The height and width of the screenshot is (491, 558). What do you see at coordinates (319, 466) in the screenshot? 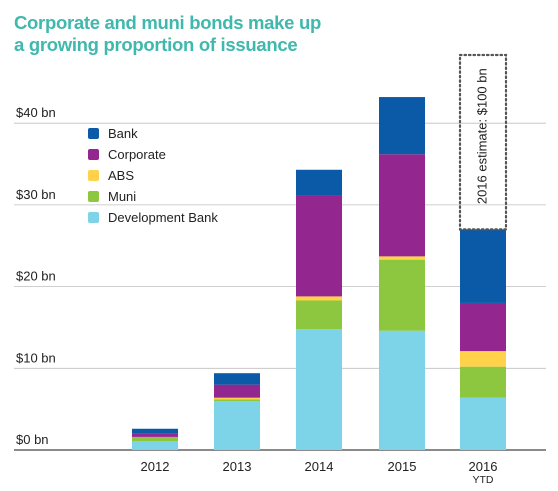
I see `x-tick-label-2014: 2014` at bounding box center [319, 466].